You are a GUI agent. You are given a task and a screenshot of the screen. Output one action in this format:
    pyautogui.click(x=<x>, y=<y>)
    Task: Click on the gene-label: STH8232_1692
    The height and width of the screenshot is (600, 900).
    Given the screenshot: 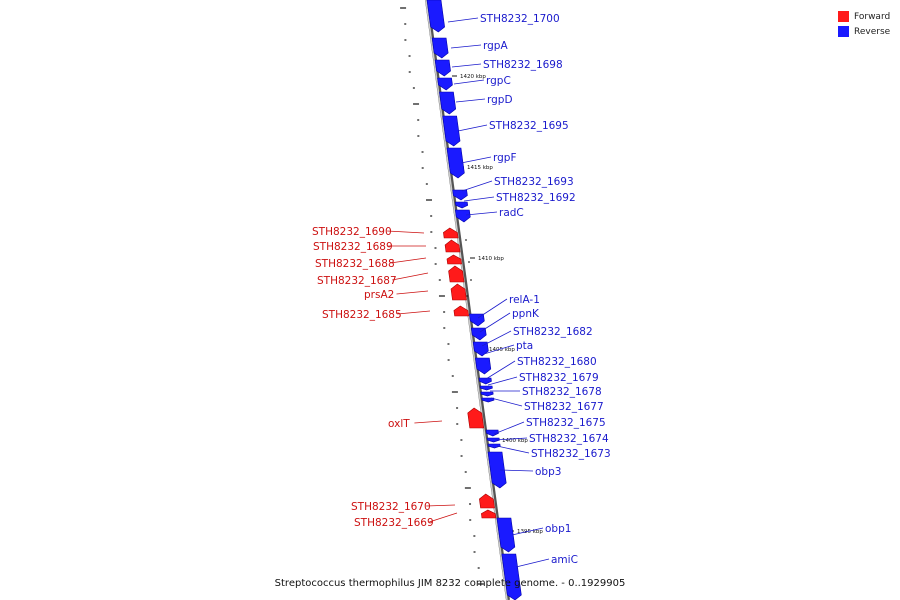 What is the action you would take?
    pyautogui.click(x=536, y=198)
    